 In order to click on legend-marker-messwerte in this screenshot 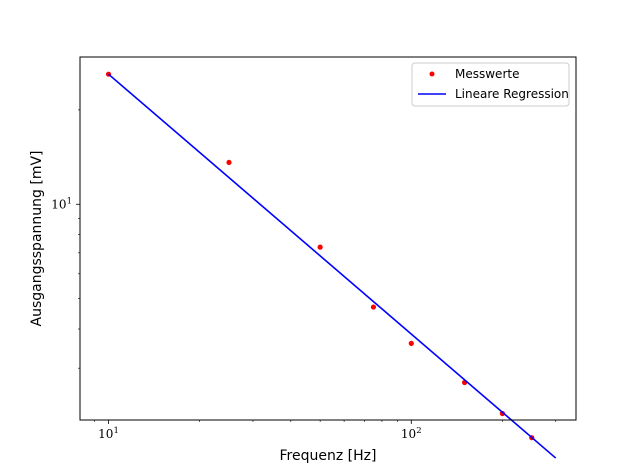, I will do `click(432, 74)`.